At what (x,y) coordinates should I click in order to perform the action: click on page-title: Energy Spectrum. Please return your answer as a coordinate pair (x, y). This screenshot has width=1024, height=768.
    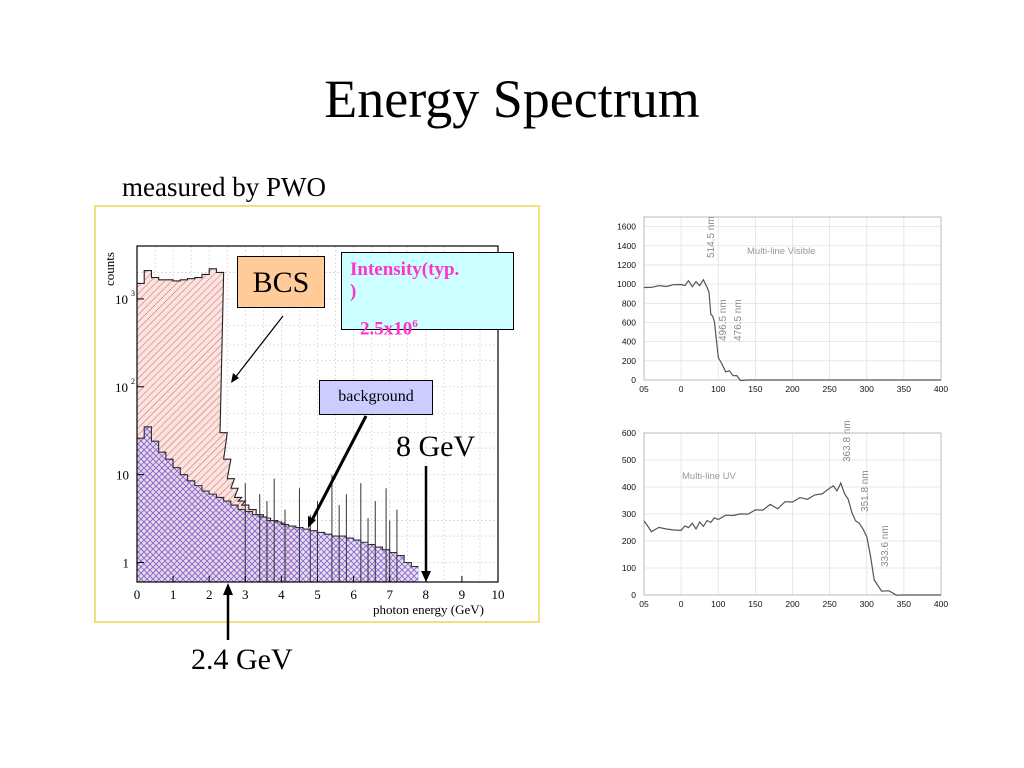
    Looking at the image, I should click on (512, 99).